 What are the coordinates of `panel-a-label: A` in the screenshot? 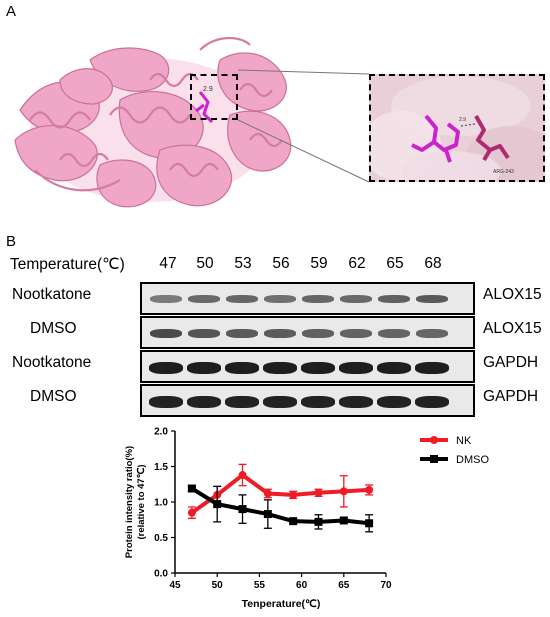 It's located at (11, 11).